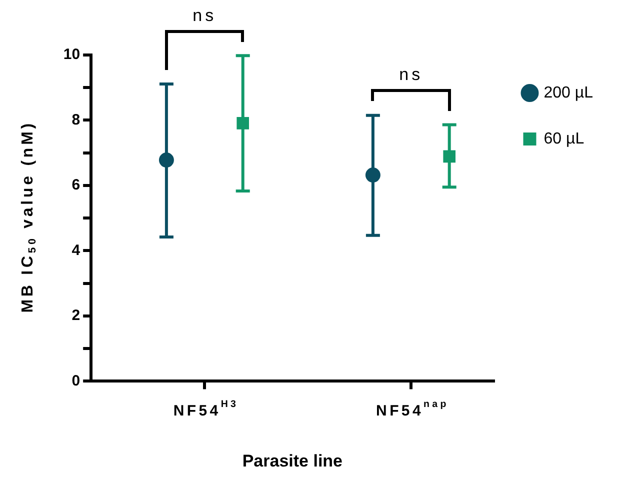  Describe the element at coordinates (411, 75) in the screenshot. I see `annotation: ns` at that location.